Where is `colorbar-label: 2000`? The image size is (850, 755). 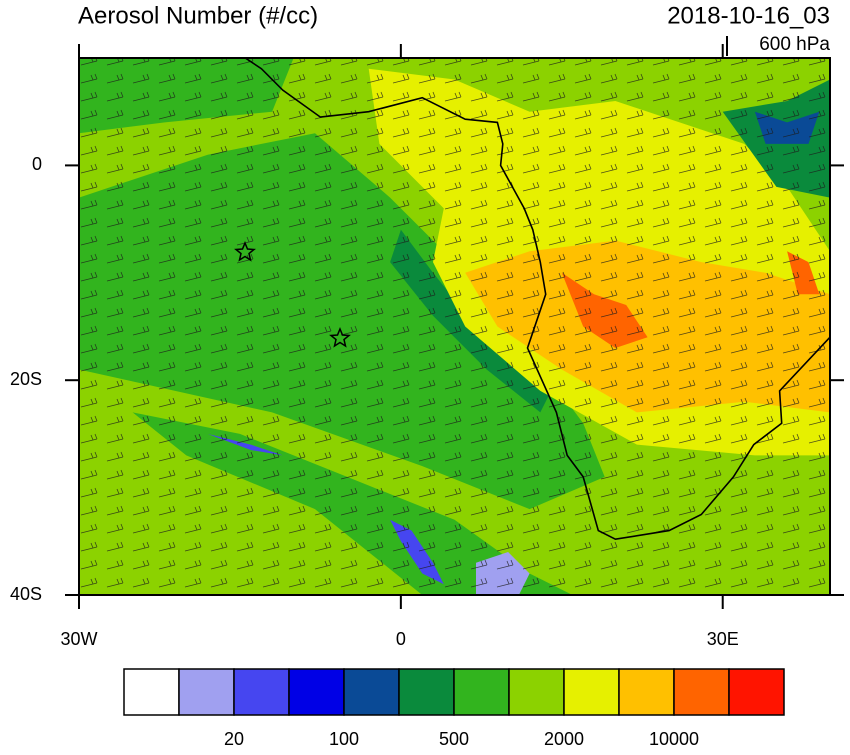
colorbar-label: 2000 is located at coordinates (564, 739).